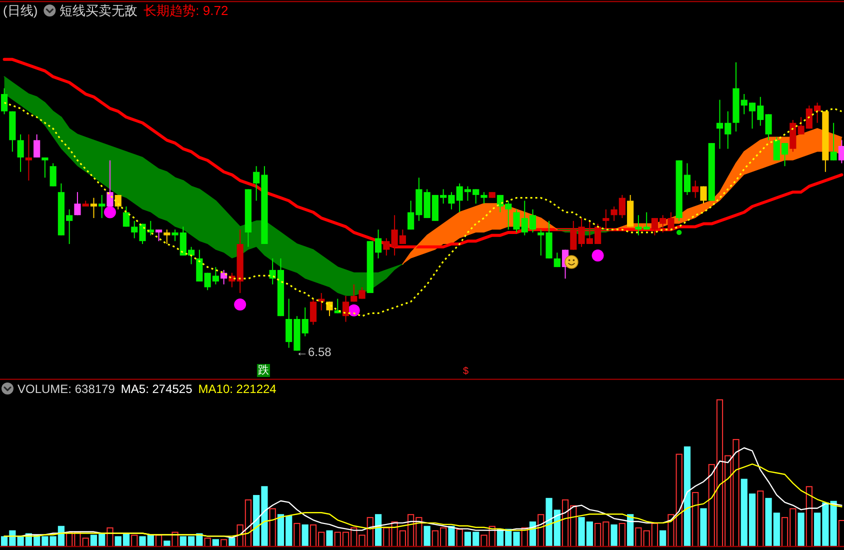 This screenshot has height=550, width=844. Describe the element at coordinates (156, 389) in the screenshot. I see `text: MA5: 274525` at that location.